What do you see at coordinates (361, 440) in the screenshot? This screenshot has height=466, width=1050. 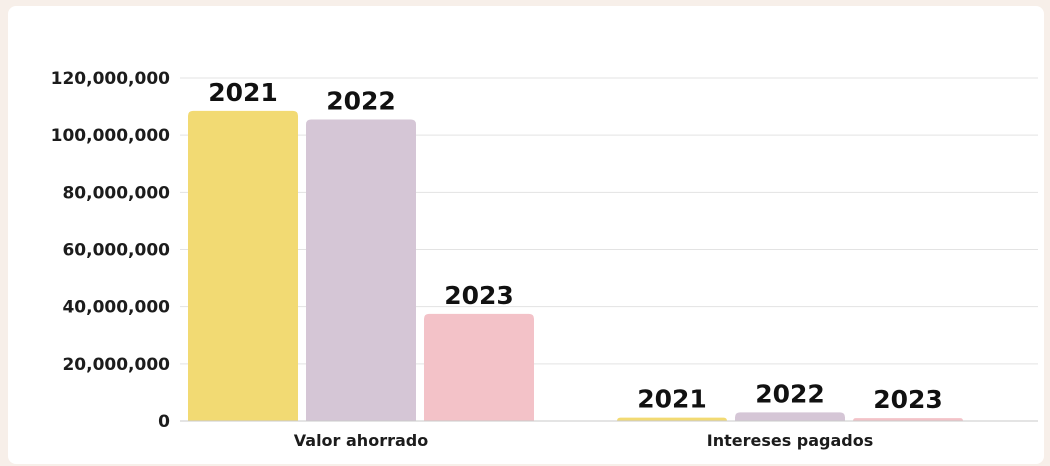 I see `x-category-label: Valor ahorrado` at bounding box center [361, 440].